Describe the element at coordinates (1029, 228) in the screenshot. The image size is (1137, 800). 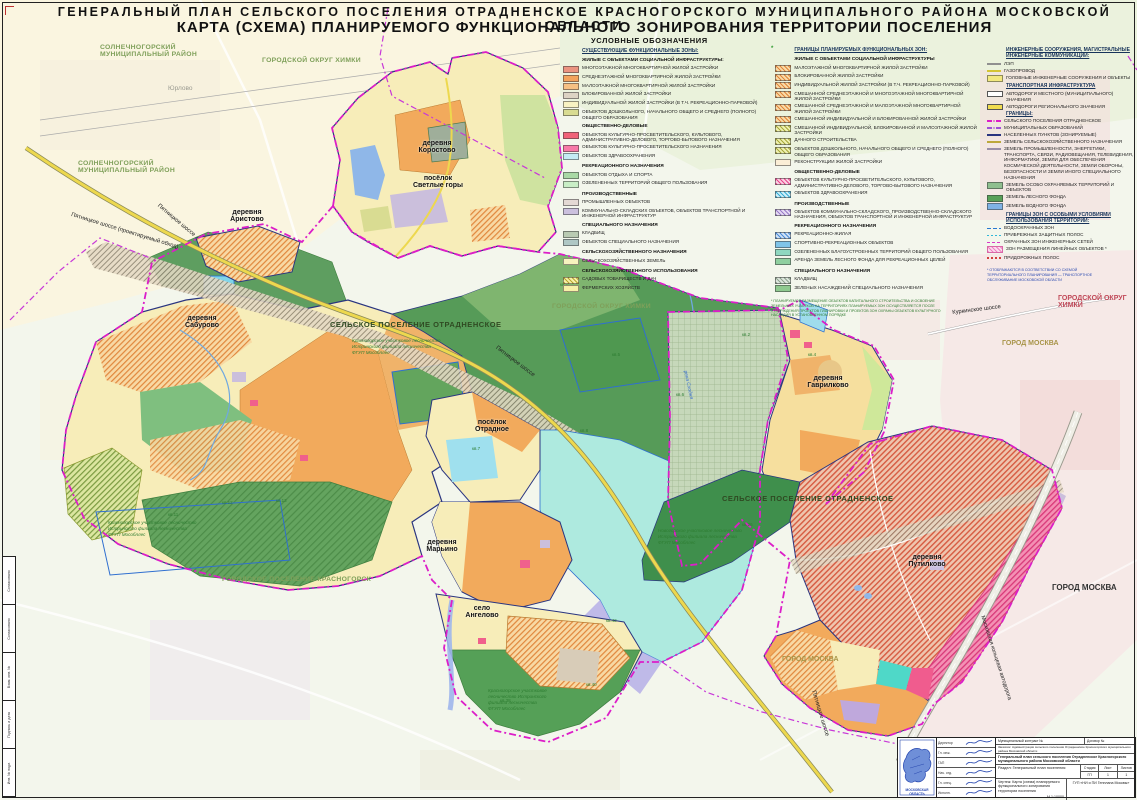
I see `legend-row-label: ВОДООХРАННЫХ ЗОН` at that location.